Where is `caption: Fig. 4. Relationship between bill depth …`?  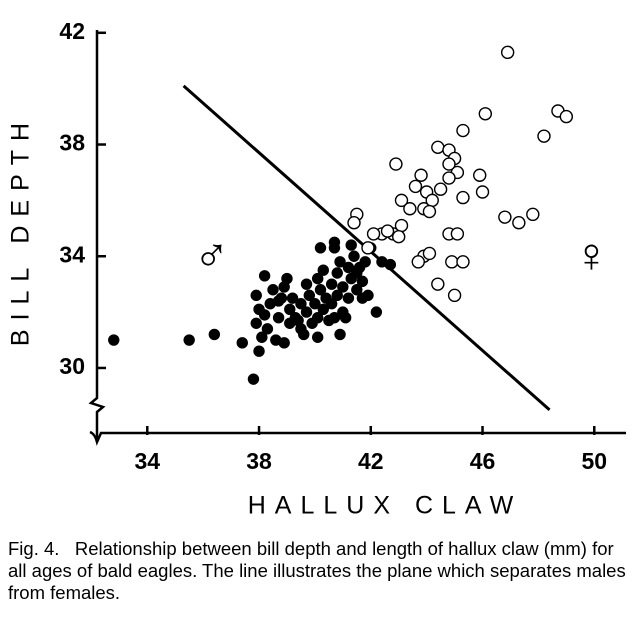 caption: Fig. 4. Relationship between bill depth … is located at coordinates (319, 570).